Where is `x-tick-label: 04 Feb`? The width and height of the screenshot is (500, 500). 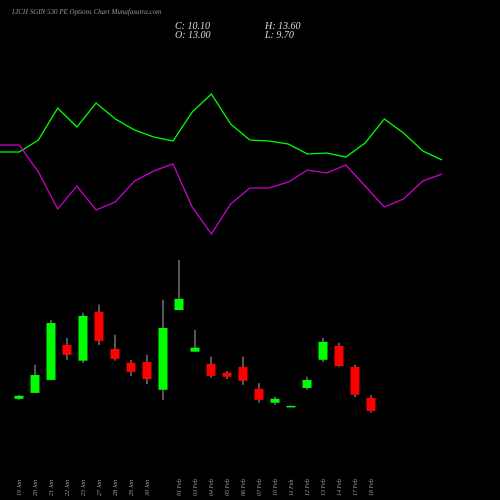 x-tick-label: 04 Feb is located at coordinates (211, 487).